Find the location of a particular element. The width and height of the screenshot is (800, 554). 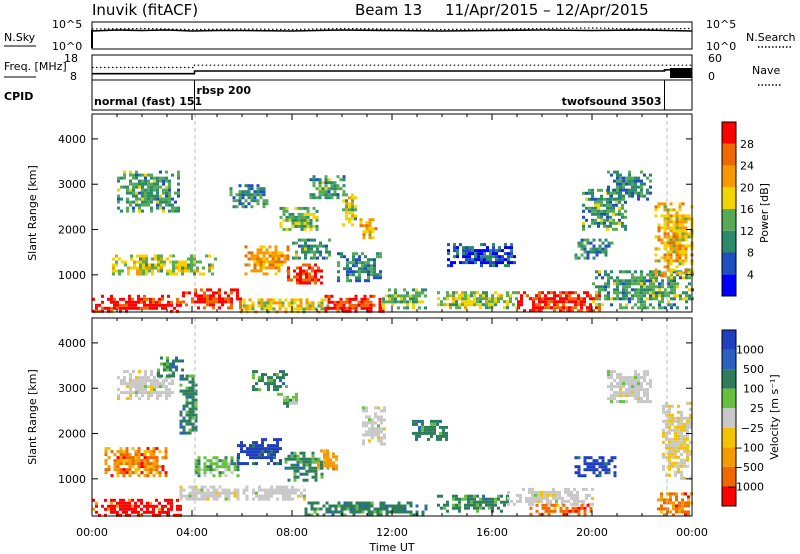

power-colorbar-swatch is located at coordinates (729, 198).